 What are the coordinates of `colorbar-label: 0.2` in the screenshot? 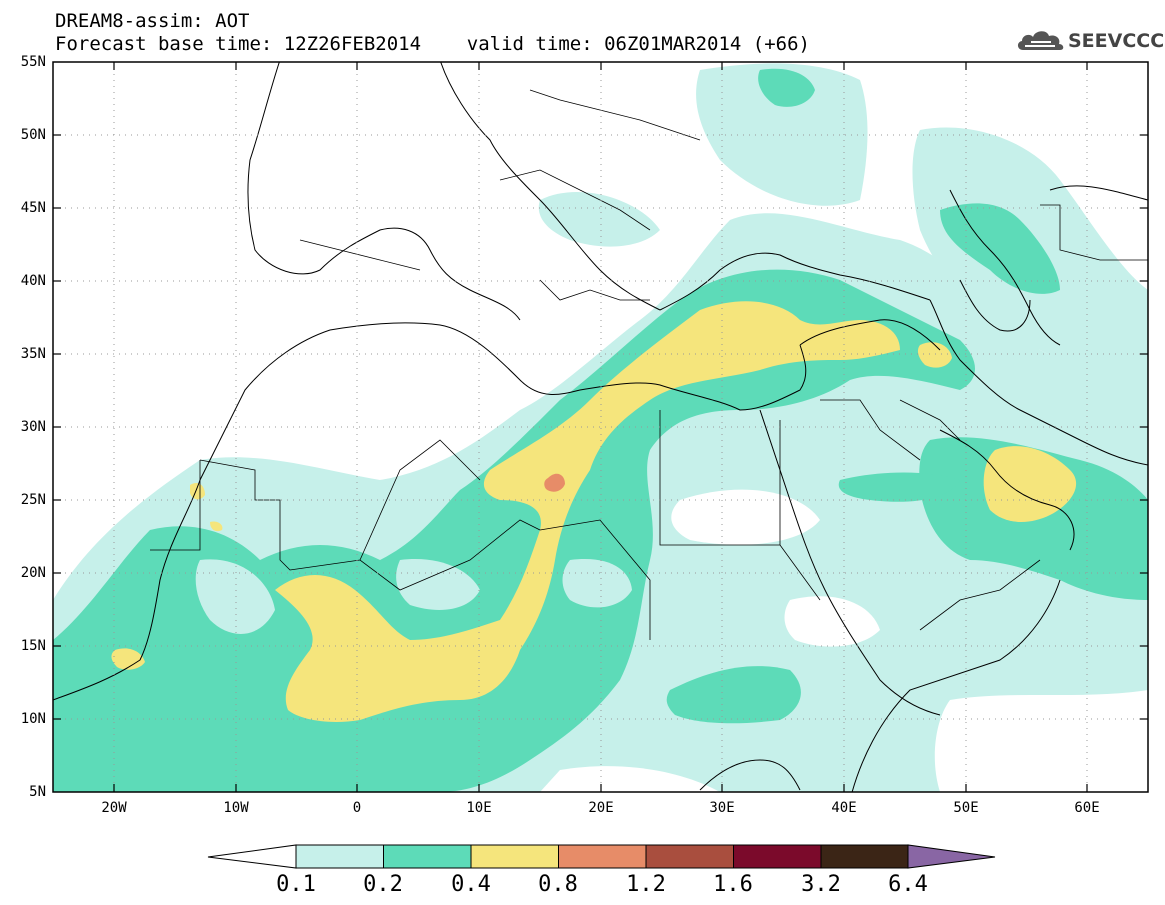 It's located at (383, 884).